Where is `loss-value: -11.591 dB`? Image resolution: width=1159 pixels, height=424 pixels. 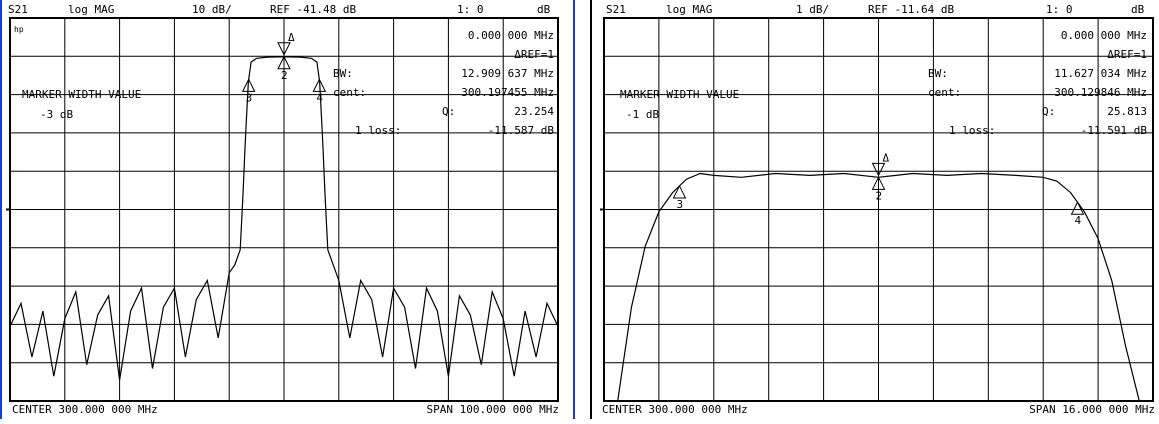
loss-value: -11.591 dB is located at coordinates (1114, 130).